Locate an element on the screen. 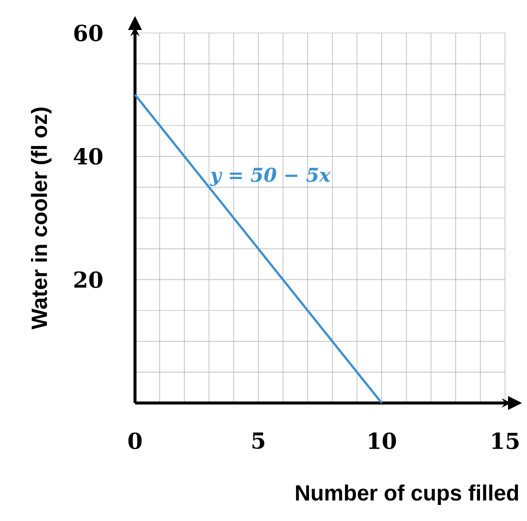 This screenshot has width=527, height=521. x-axis-title: Number of cups filled is located at coordinates (407, 495).